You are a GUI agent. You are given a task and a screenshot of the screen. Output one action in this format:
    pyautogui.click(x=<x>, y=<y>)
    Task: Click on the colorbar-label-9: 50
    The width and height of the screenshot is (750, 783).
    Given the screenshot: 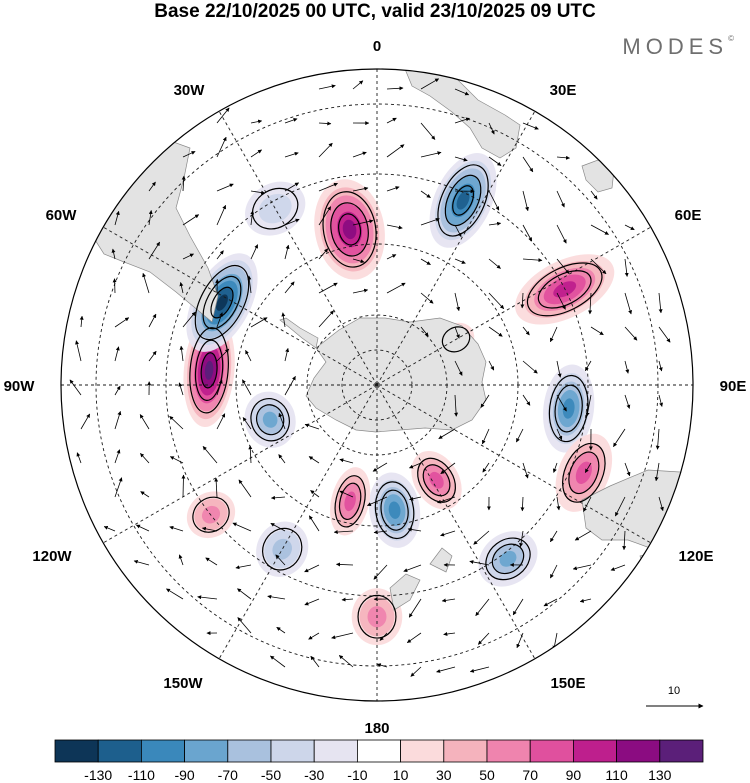 What is the action you would take?
    pyautogui.click(x=487, y=775)
    